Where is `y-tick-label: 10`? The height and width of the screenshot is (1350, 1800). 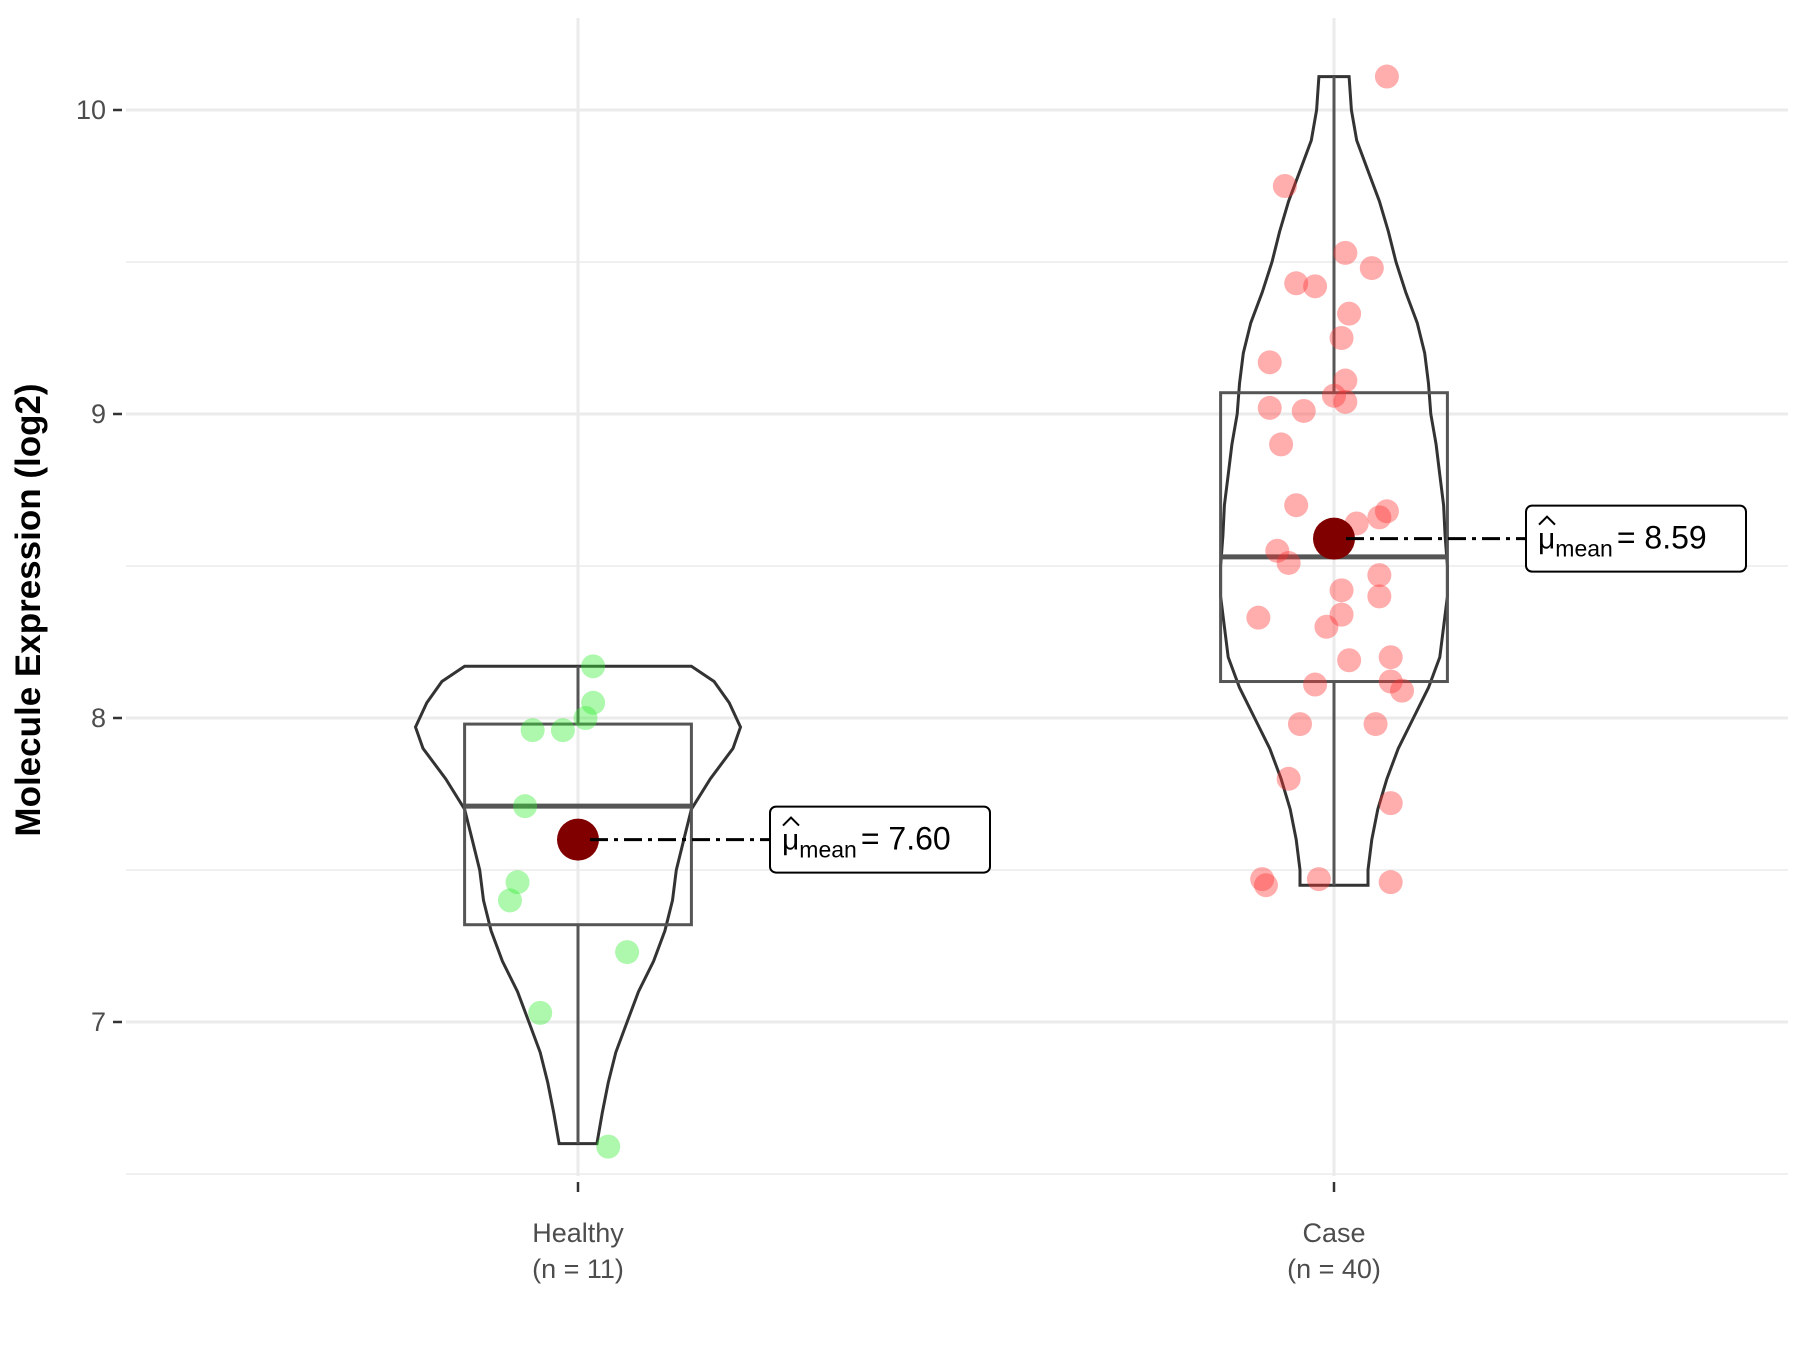 y-tick-label: 10 is located at coordinates (91, 110).